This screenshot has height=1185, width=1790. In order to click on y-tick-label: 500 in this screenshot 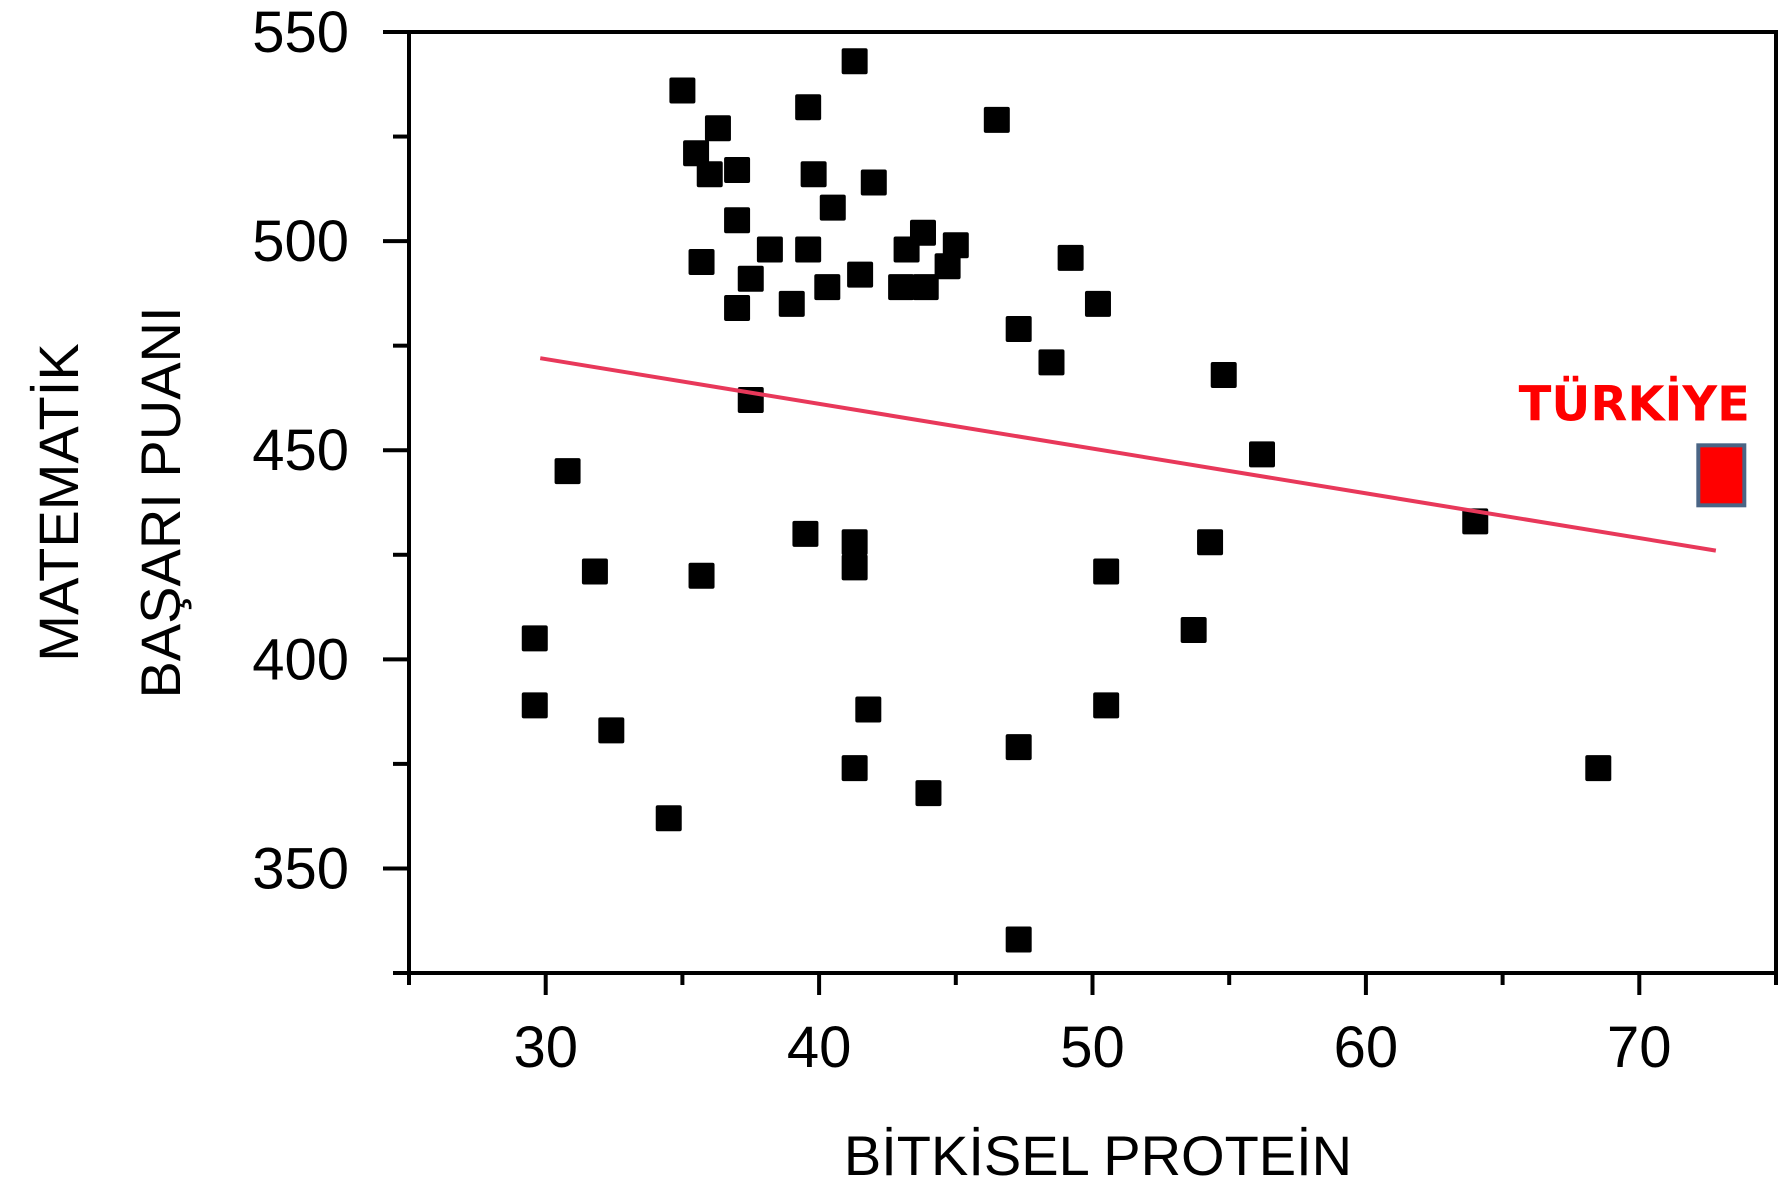, I will do `click(300, 241)`.